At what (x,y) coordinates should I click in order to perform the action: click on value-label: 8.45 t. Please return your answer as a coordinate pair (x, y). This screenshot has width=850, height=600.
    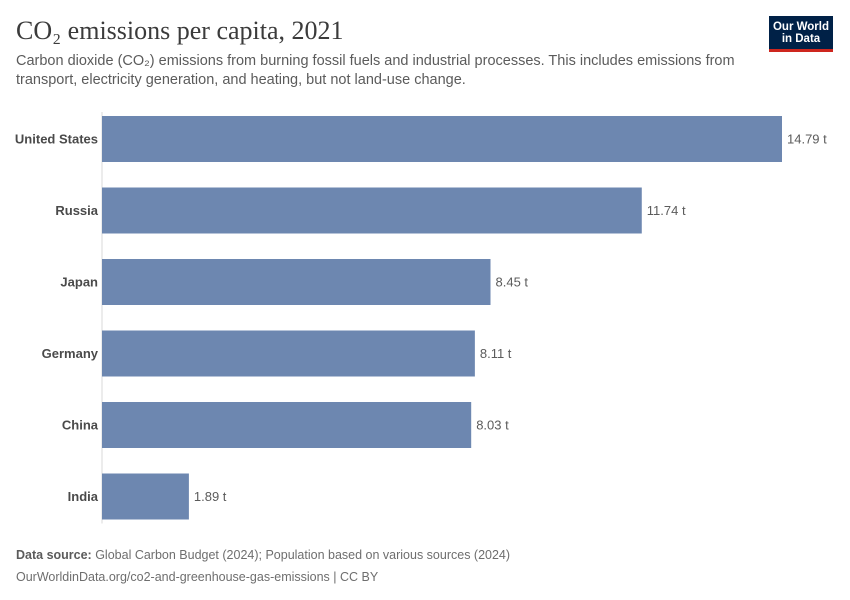
    Looking at the image, I should click on (512, 282).